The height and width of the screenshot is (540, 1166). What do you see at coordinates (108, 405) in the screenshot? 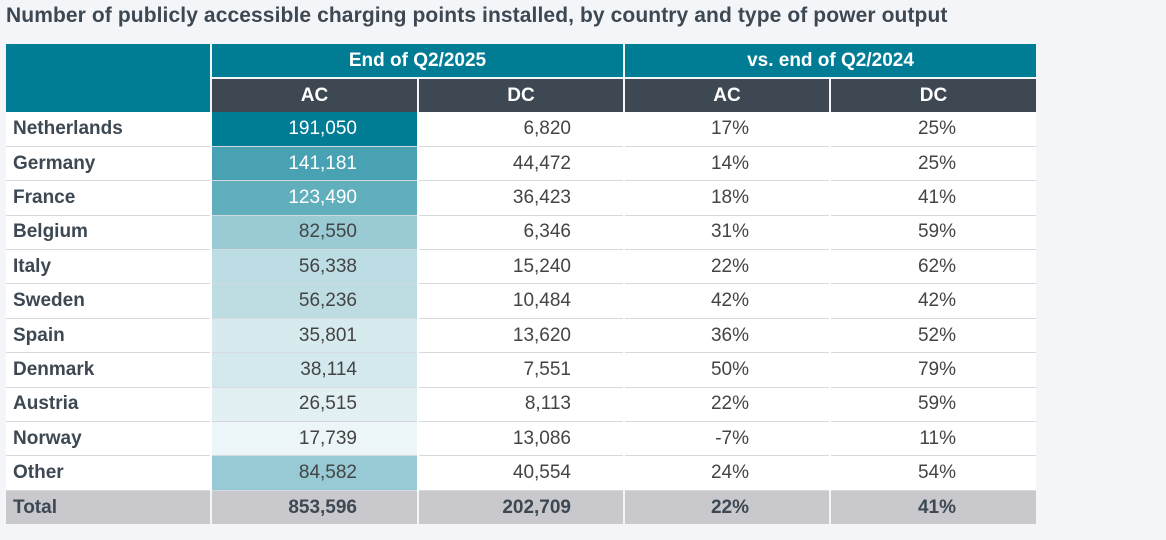
I see `country: Austria` at bounding box center [108, 405].